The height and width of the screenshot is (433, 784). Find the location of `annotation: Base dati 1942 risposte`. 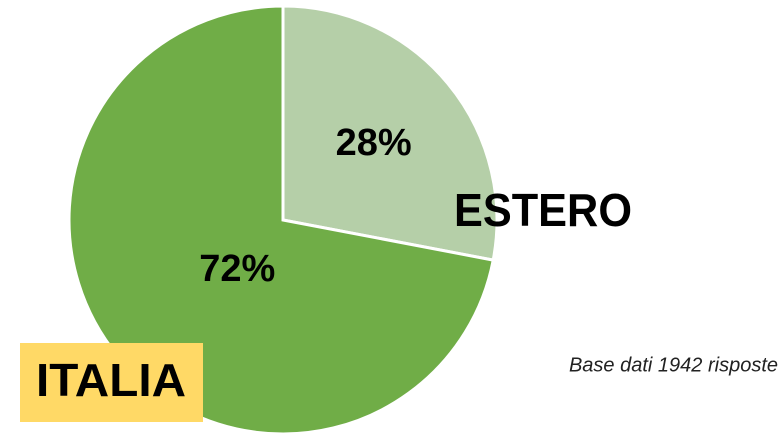

annotation: Base dati 1942 risposte is located at coordinates (673, 365).